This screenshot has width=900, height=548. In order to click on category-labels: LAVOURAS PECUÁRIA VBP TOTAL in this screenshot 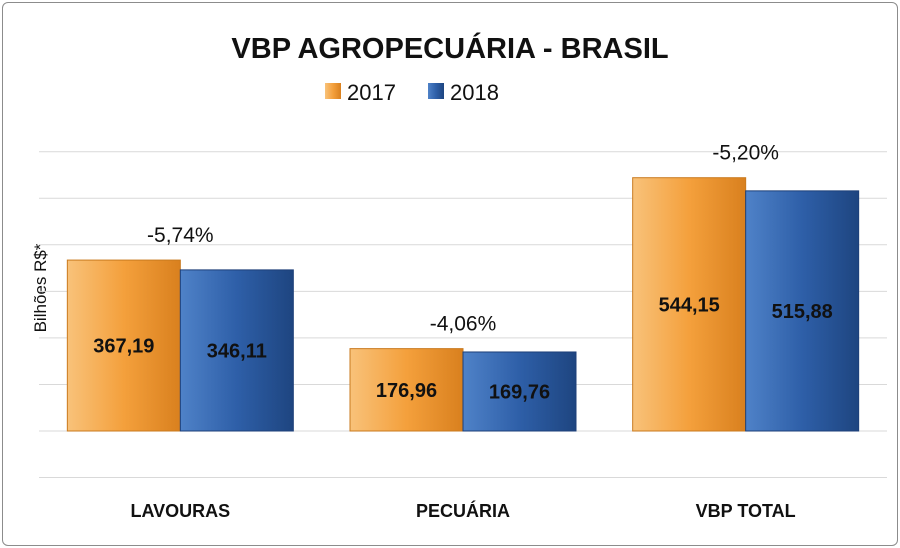, I will do `click(462, 510)`.